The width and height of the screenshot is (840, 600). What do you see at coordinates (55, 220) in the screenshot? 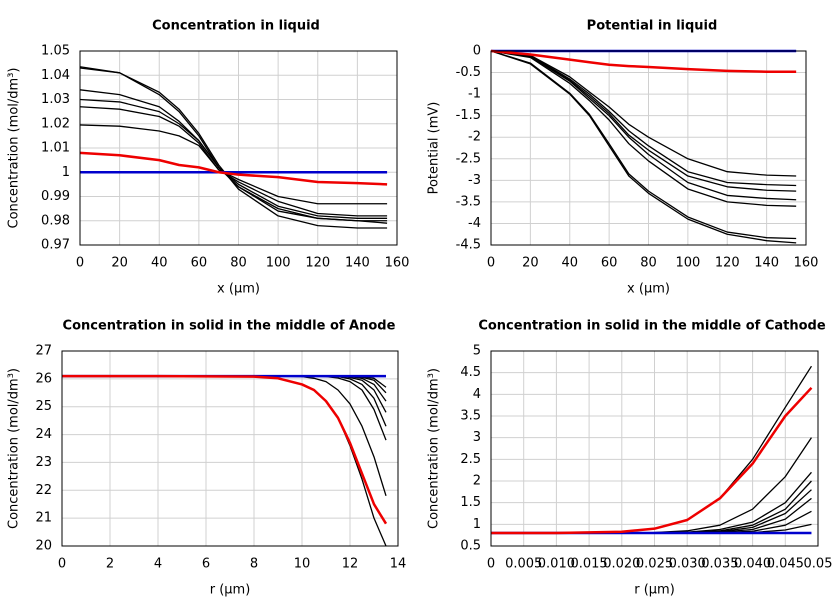
I see `y-tick-label: 0.98` at bounding box center [55, 220].